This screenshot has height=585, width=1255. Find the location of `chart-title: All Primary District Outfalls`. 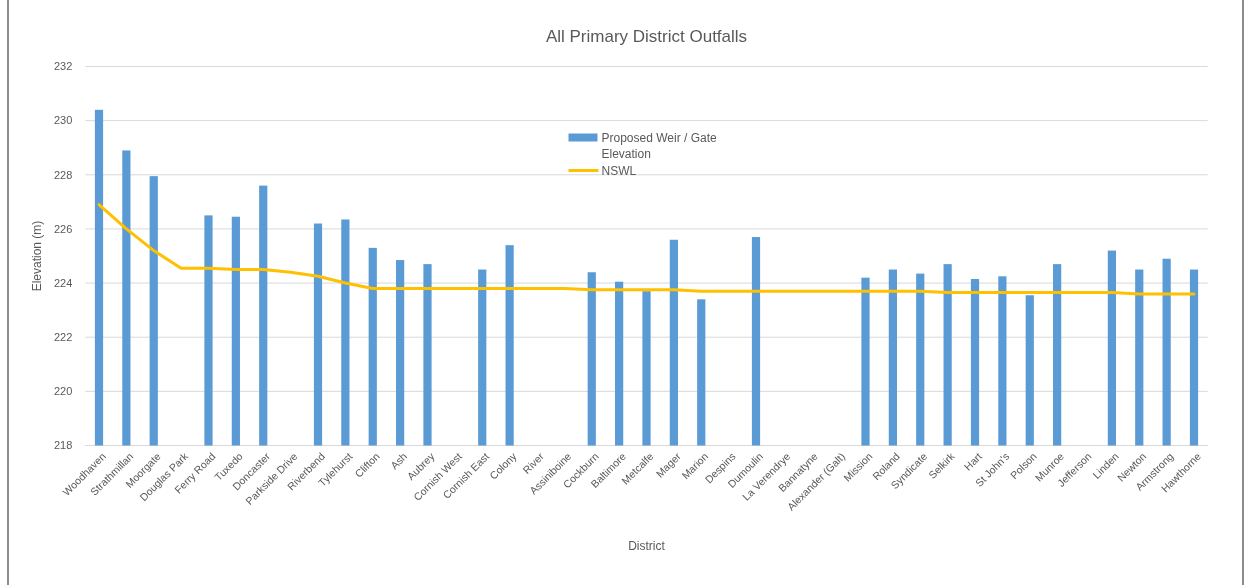

chart-title: All Primary District Outfalls is located at coordinates (646, 36).